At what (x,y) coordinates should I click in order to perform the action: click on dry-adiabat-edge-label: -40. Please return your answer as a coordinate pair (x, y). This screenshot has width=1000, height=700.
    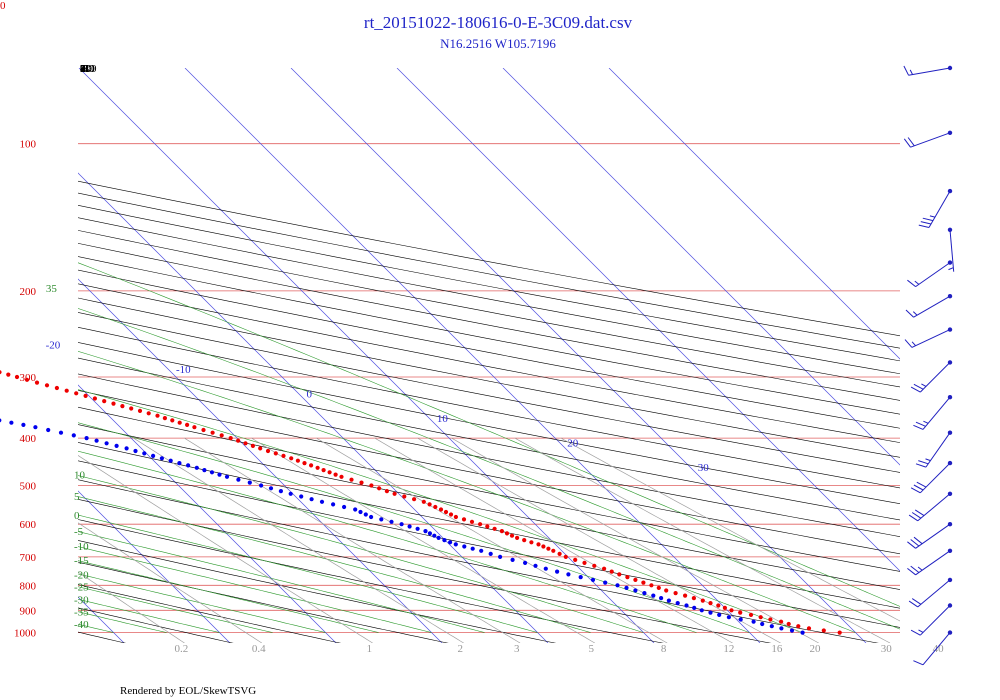
    Looking at the image, I should click on (87, 69).